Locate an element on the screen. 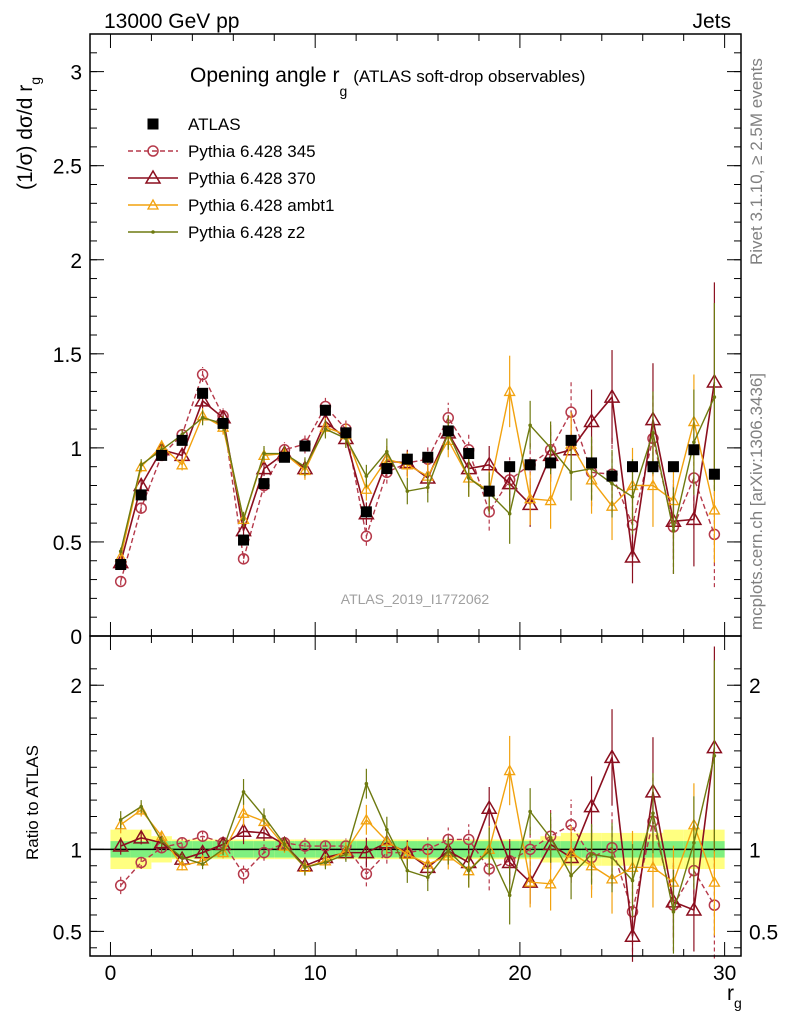  title-suffix: (ATLAS soft-drop observables) is located at coordinates (469, 76).